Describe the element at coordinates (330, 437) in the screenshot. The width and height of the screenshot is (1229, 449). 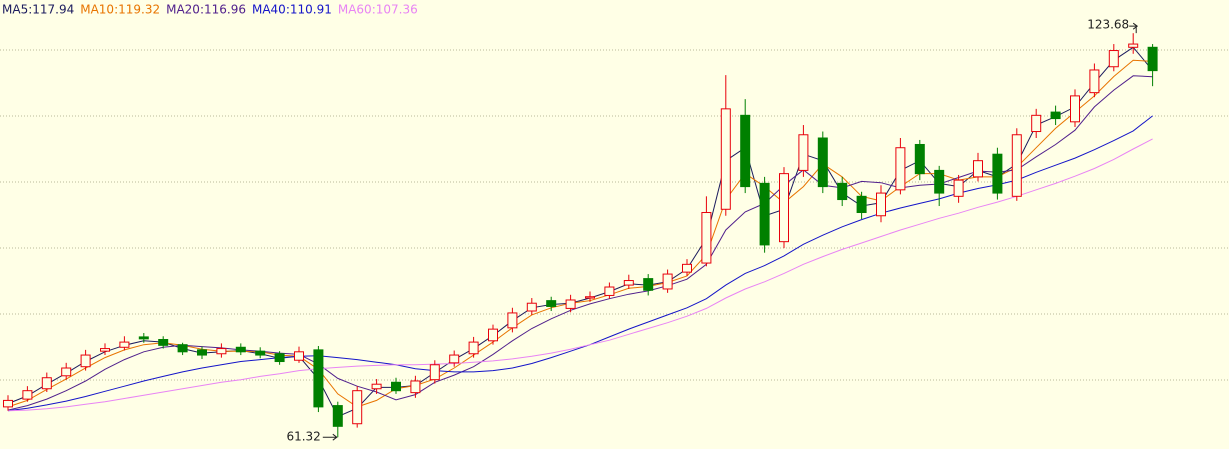
I see `min-arrow` at that location.